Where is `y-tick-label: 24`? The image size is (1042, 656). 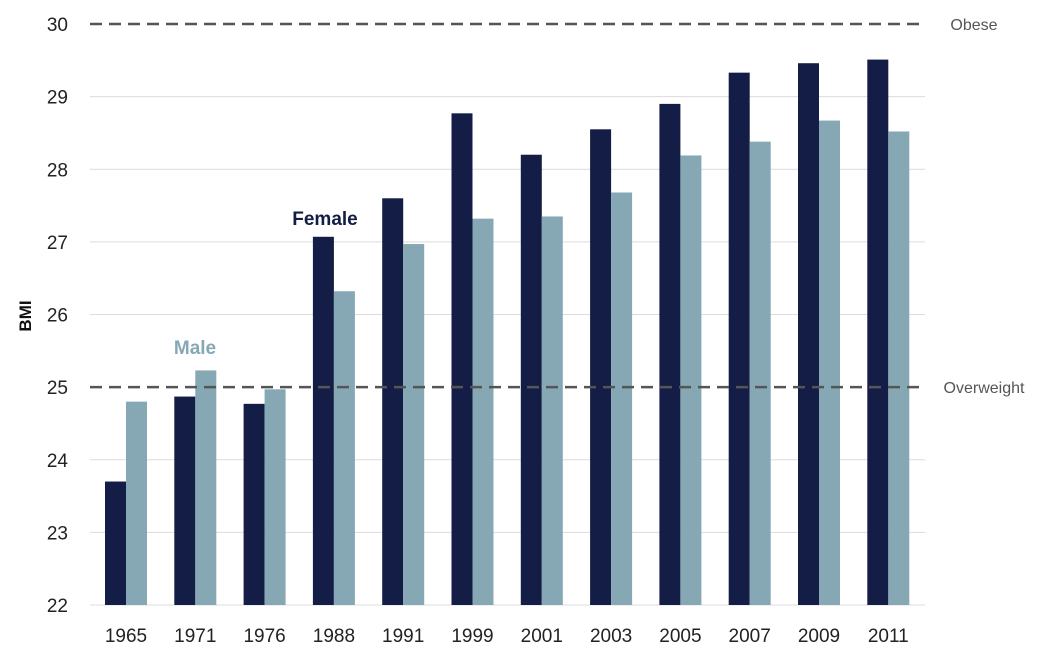 y-tick-label: 24 is located at coordinates (58, 461).